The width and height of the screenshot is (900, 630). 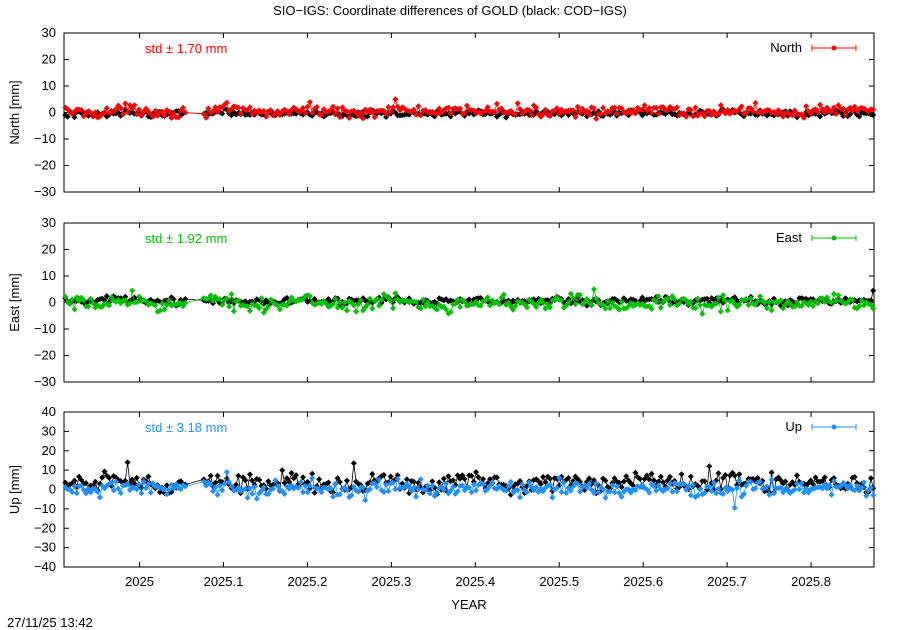 I want to click on std-label: std ± 1.92 mm, so click(x=186, y=238).